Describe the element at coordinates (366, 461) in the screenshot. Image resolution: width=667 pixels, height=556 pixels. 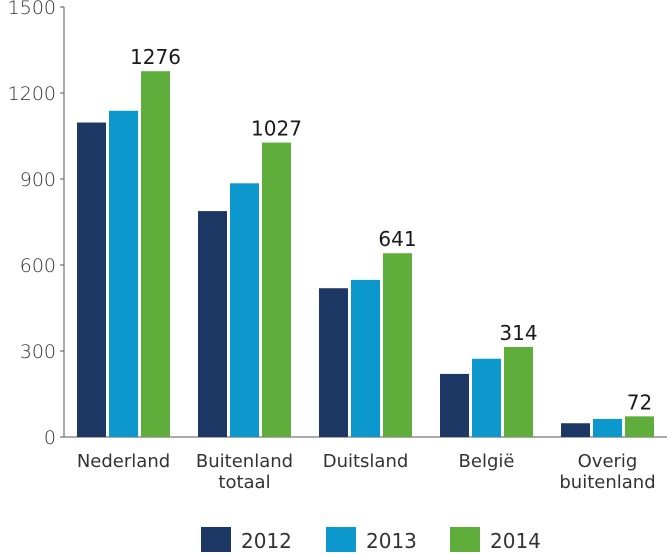
I see `category-label: Duitsland` at that location.